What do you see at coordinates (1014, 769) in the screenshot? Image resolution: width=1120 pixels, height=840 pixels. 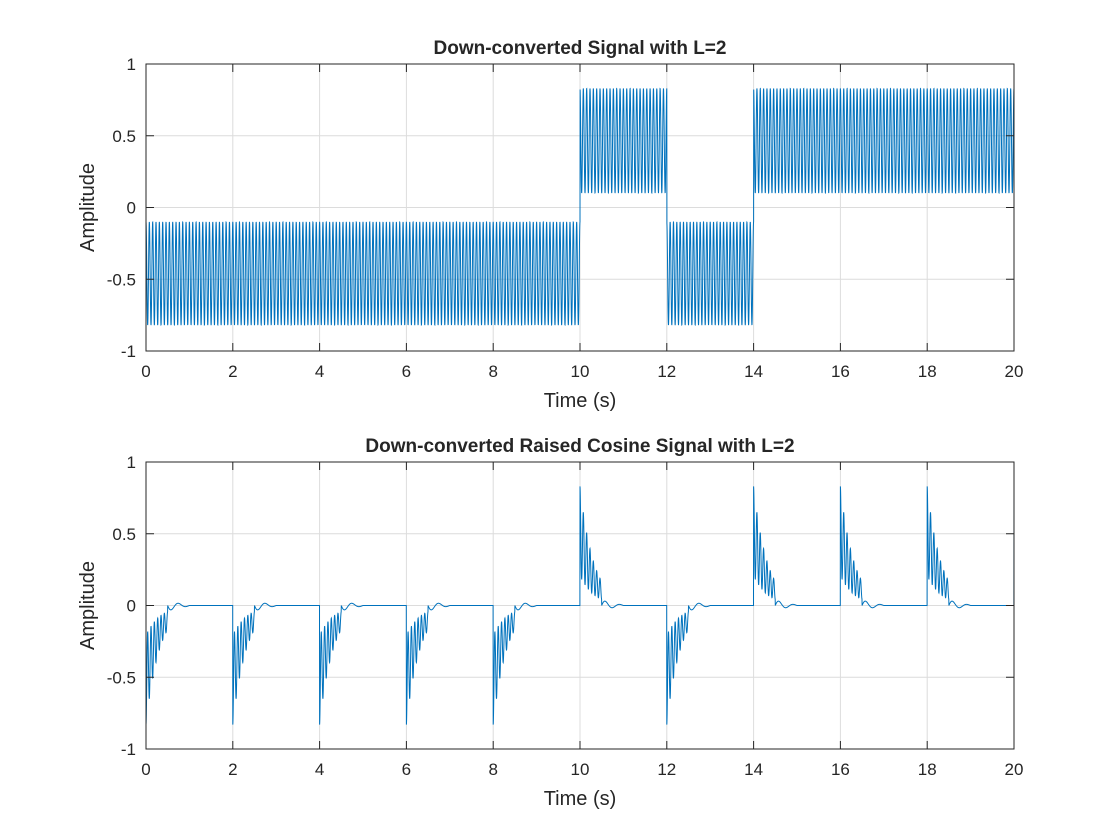 I see `bottom-chart-x-tick-label: 20` at bounding box center [1014, 769].